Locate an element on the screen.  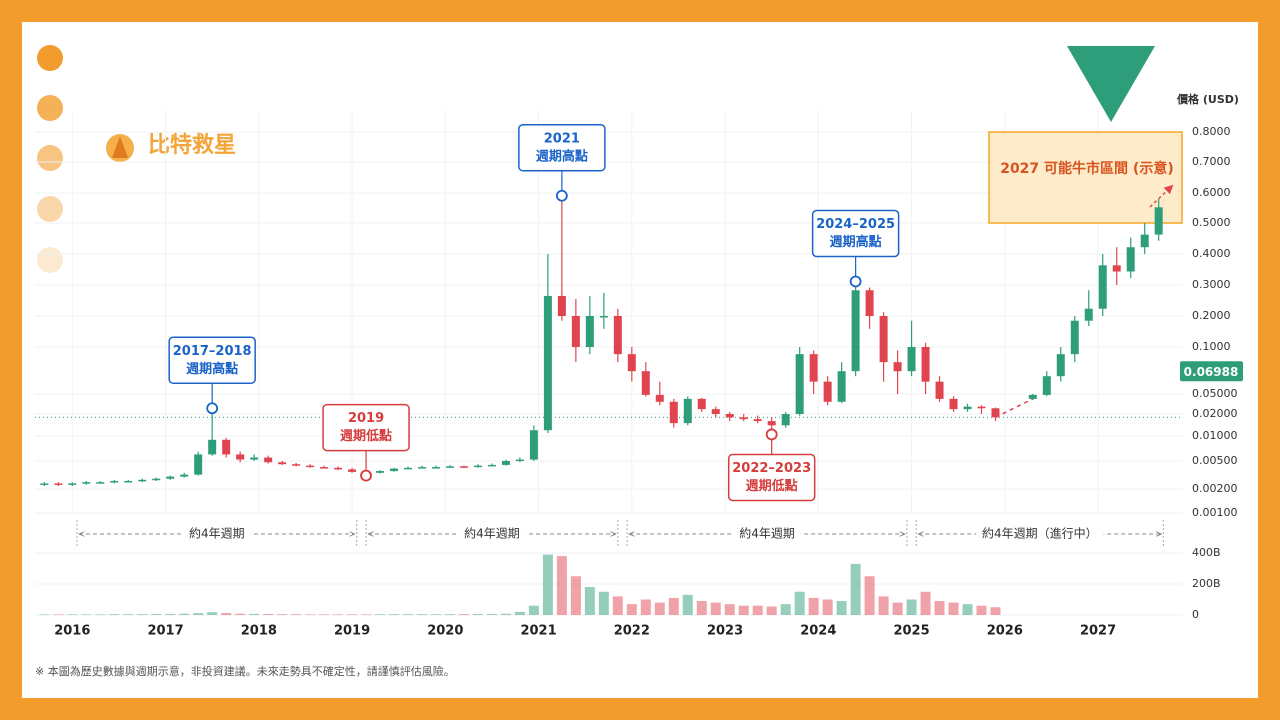
footnote: ※ 本圖為歷史數據與週期示意，非投資建議。未來走勢具不確定性，請謹慎評估風險。 is located at coordinates (245, 671).